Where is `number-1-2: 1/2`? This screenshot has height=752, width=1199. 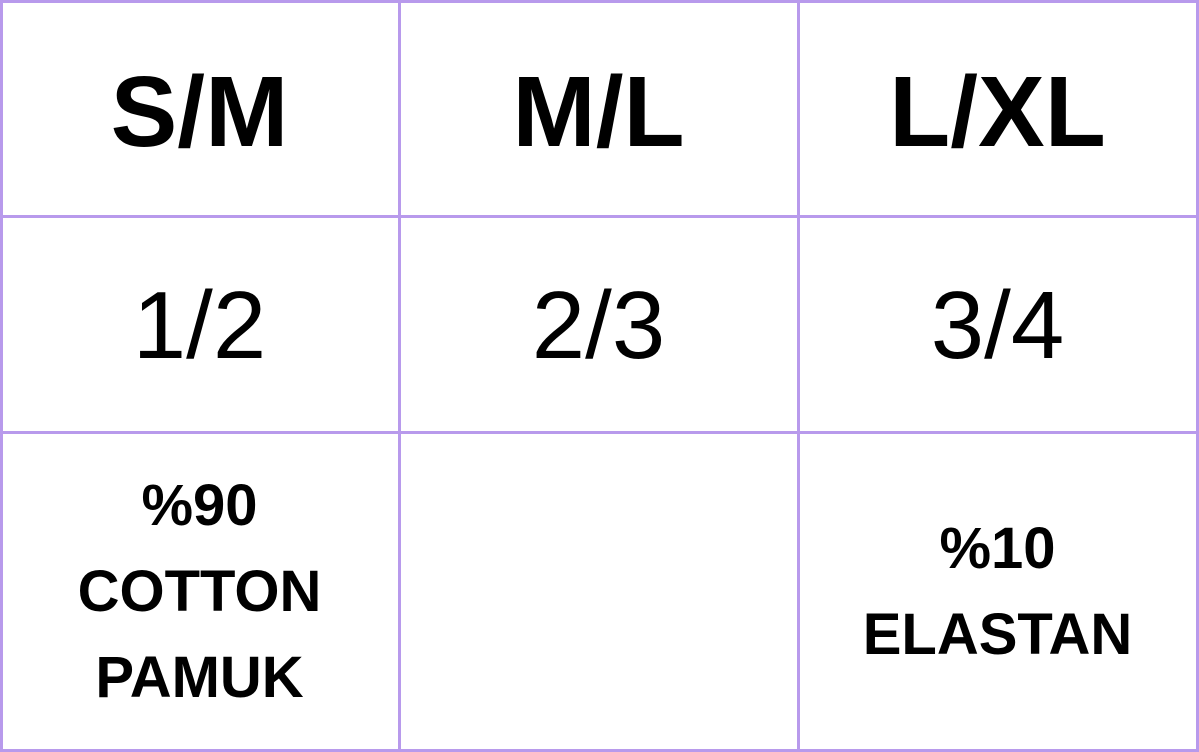 number-1-2: 1/2 is located at coordinates (199, 325).